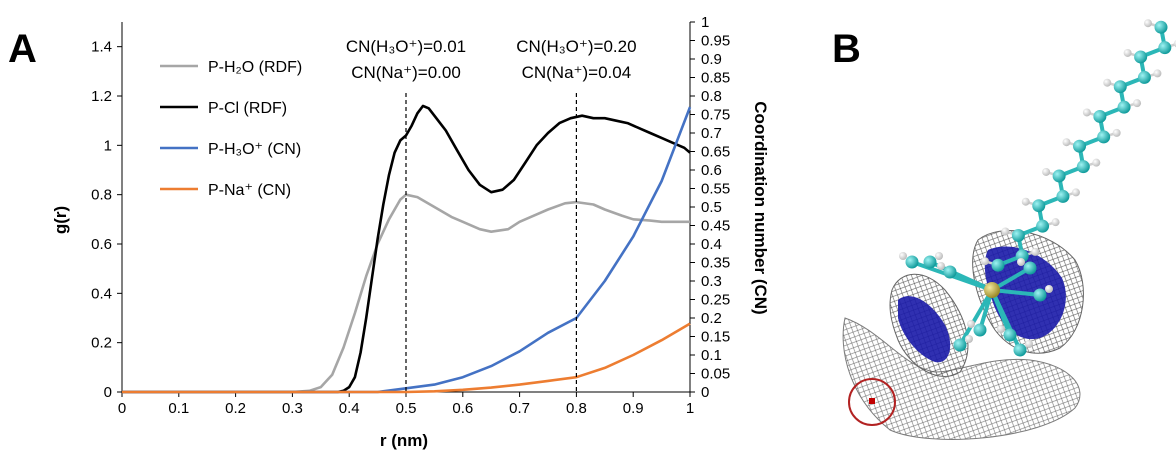  What do you see at coordinates (404, 440) in the screenshot?
I see `x-axis-title: r (nm)` at bounding box center [404, 440].